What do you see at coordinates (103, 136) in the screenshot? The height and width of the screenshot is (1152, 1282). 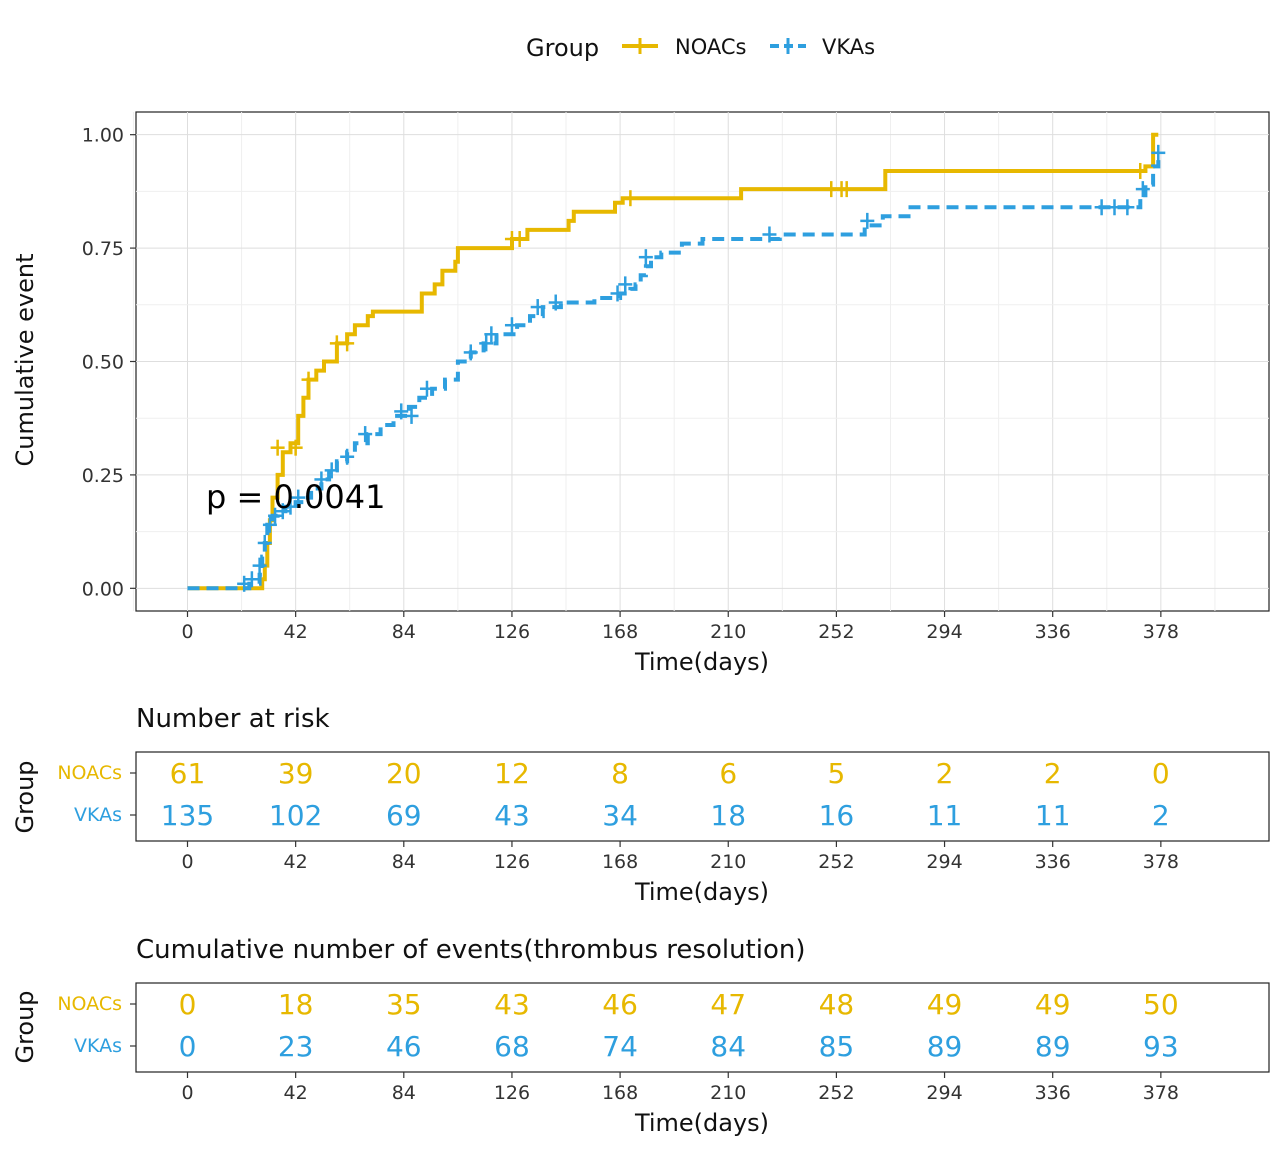 I see `y-tick-label: 1.00` at bounding box center [103, 136].